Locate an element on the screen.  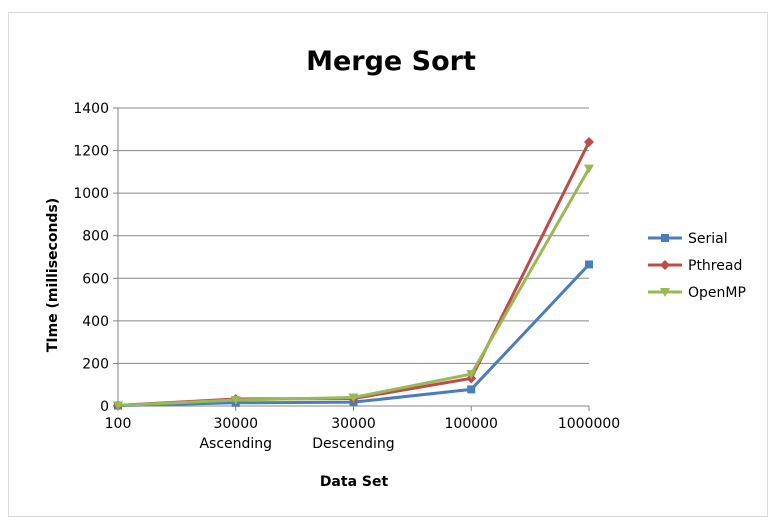
legend-marker-openmp is located at coordinates (665, 292).